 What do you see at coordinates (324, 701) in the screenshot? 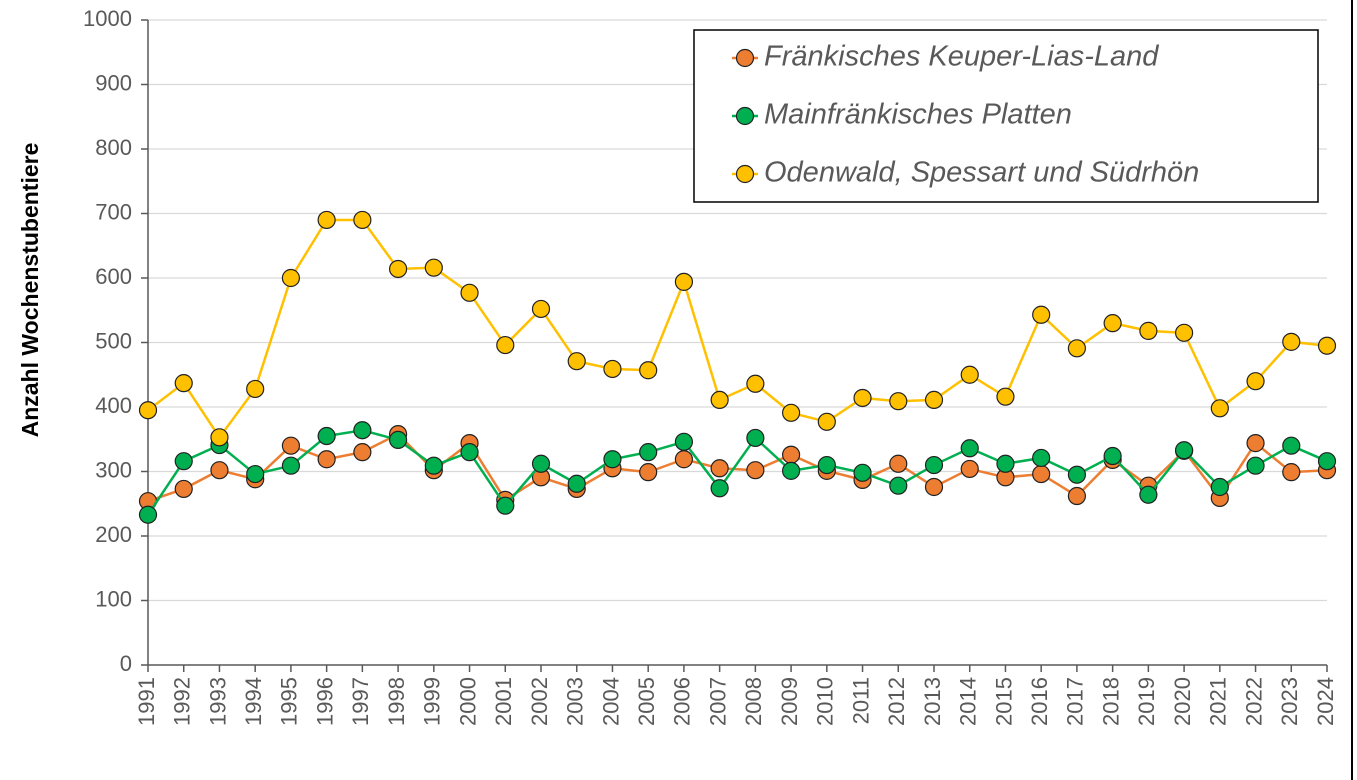
I see `x-tick-label: 1996` at bounding box center [324, 701].